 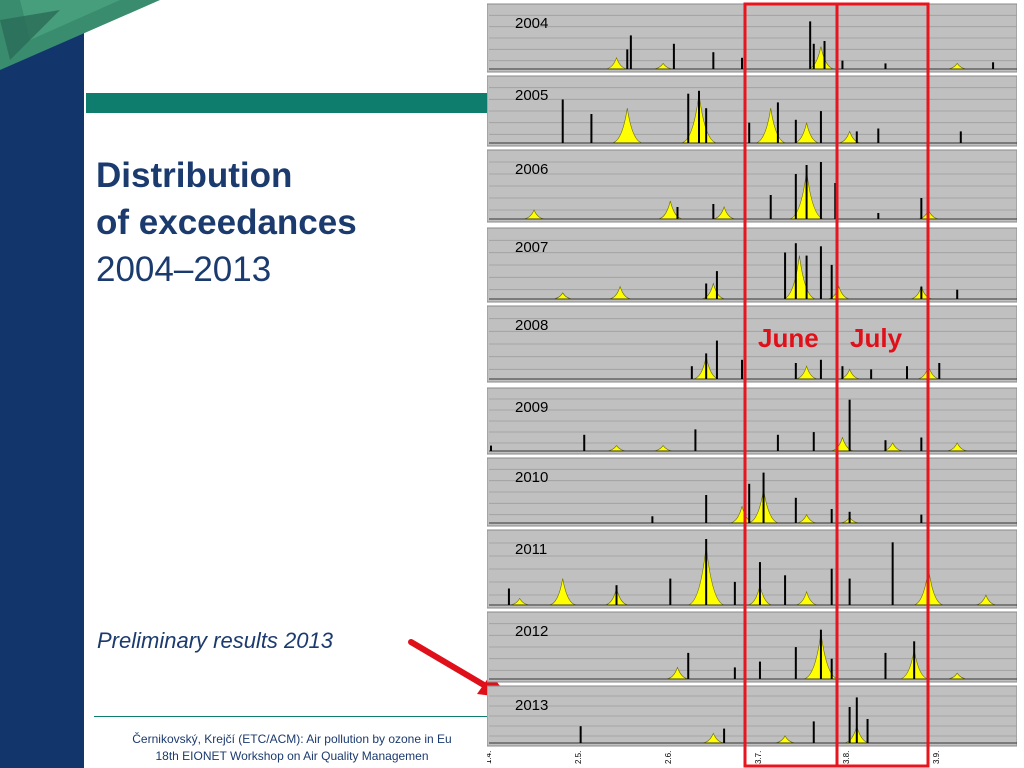 What do you see at coordinates (752, 492) in the screenshot?
I see `year-panel-2010: 2010` at bounding box center [752, 492].